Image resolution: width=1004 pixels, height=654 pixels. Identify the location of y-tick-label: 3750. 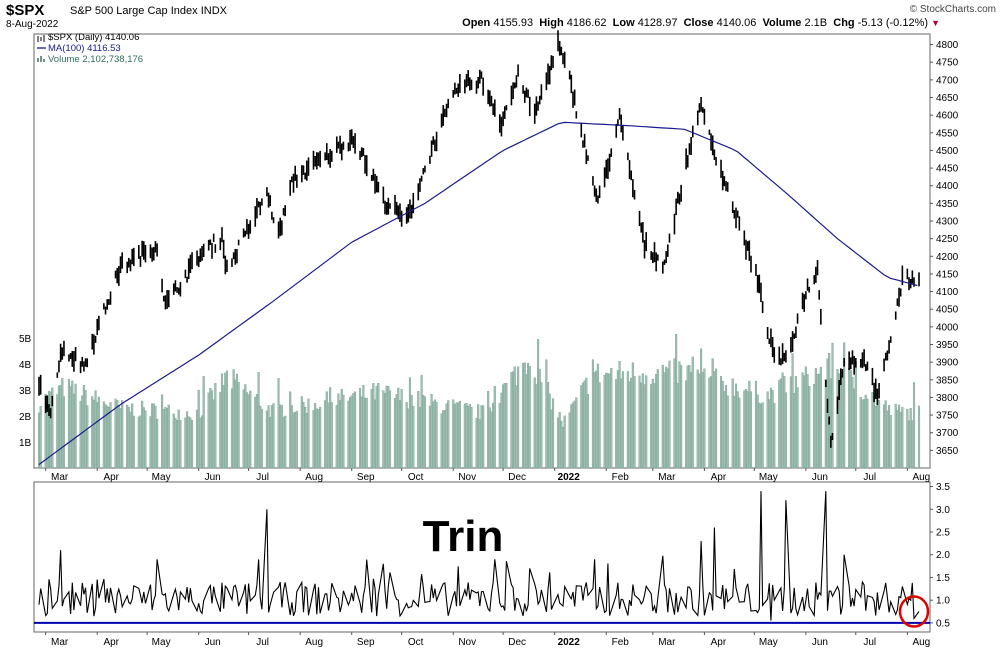
(947, 416).